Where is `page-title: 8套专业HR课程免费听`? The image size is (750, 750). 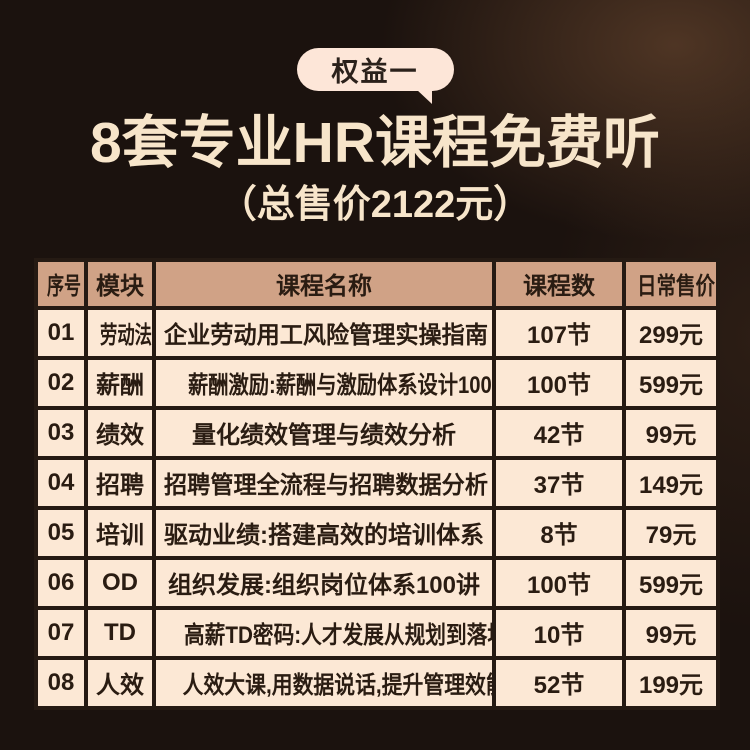
page-title: 8套专业HR课程免费听 is located at coordinates (375, 143).